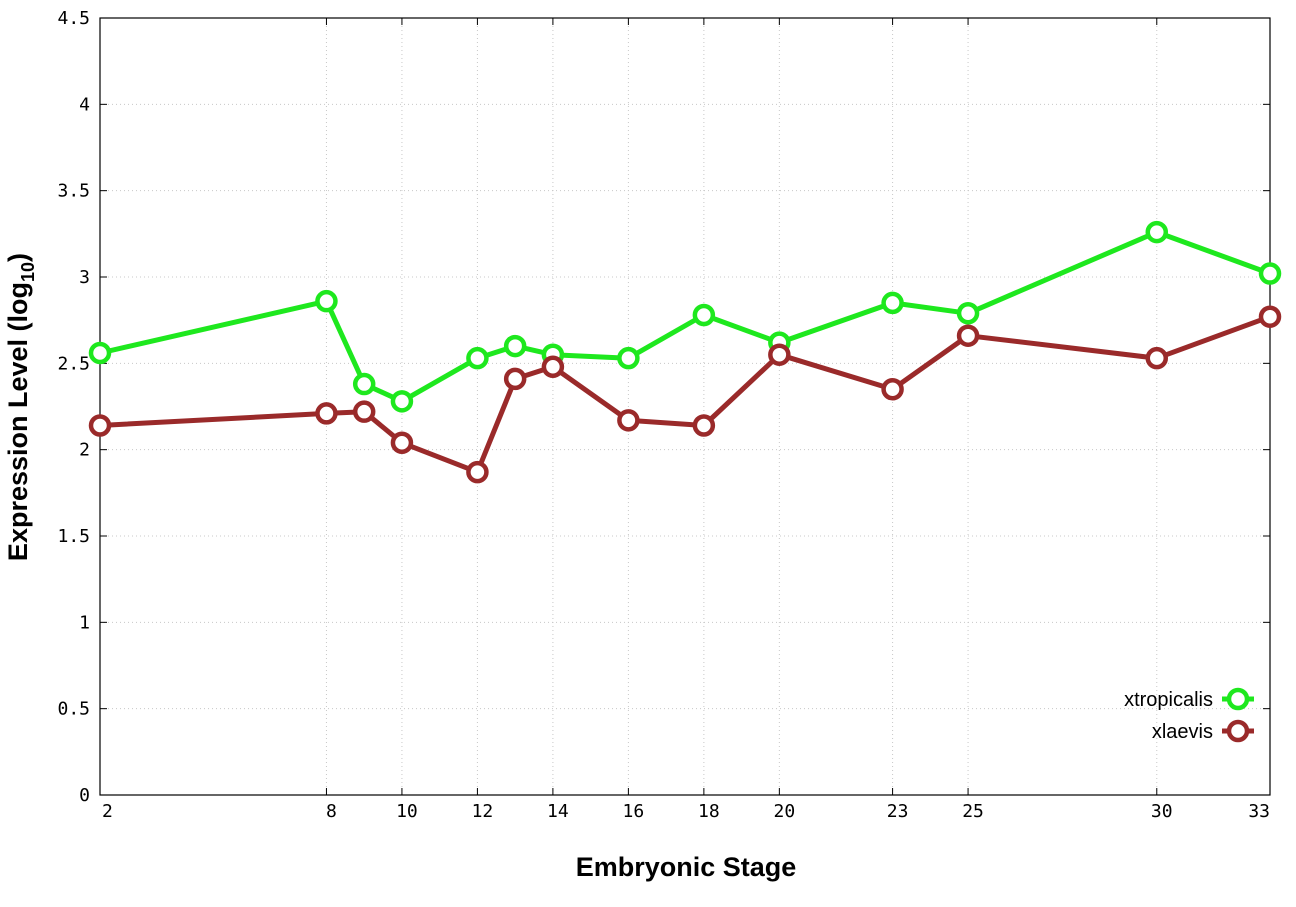 This screenshot has width=1296, height=907. Describe the element at coordinates (84, 277) in the screenshot. I see `y-tick-label: 3` at that location.